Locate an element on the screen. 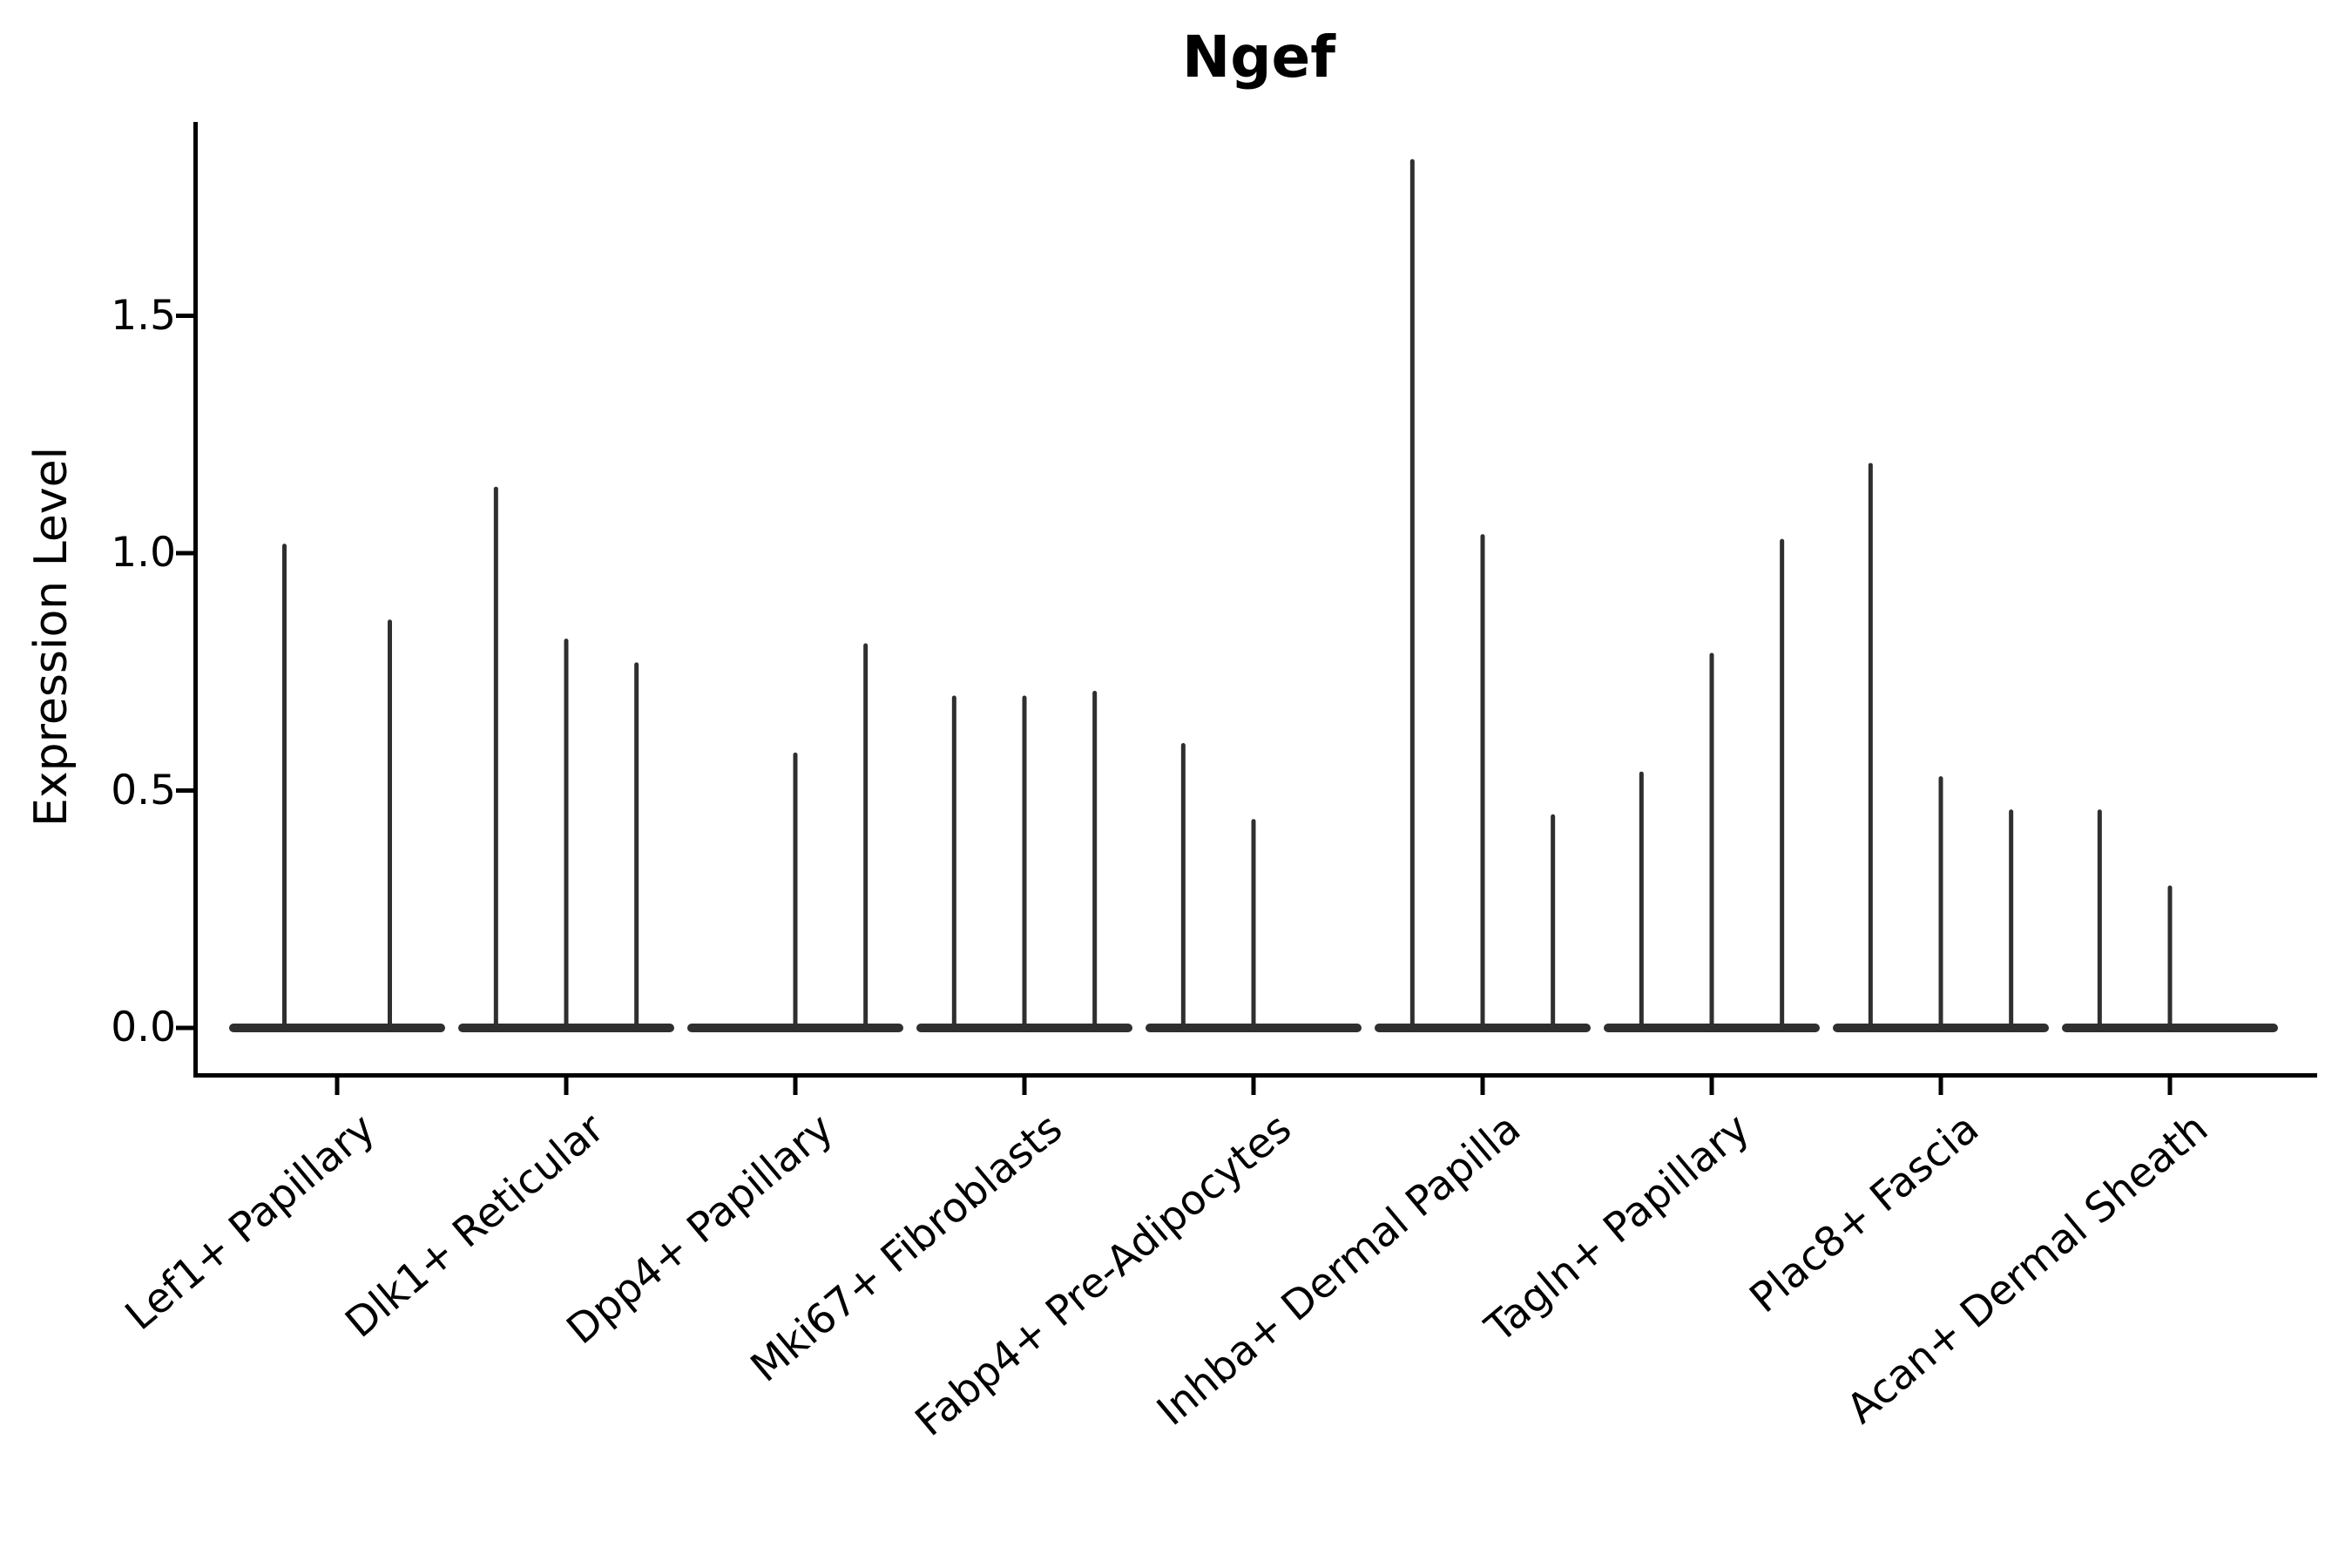 This screenshot has width=2352, height=1568. y-tick-label: 0.5 is located at coordinates (143, 790).